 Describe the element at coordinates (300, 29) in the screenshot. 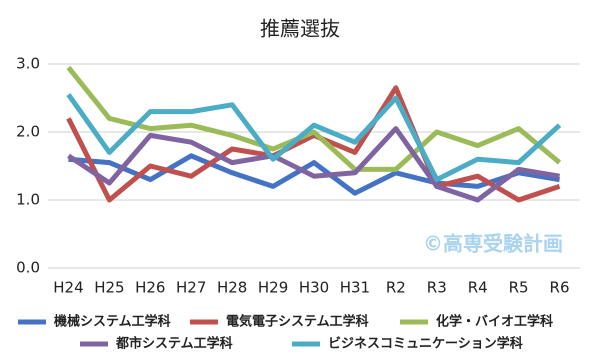

I see `chart-title: 推薦選抜` at that location.